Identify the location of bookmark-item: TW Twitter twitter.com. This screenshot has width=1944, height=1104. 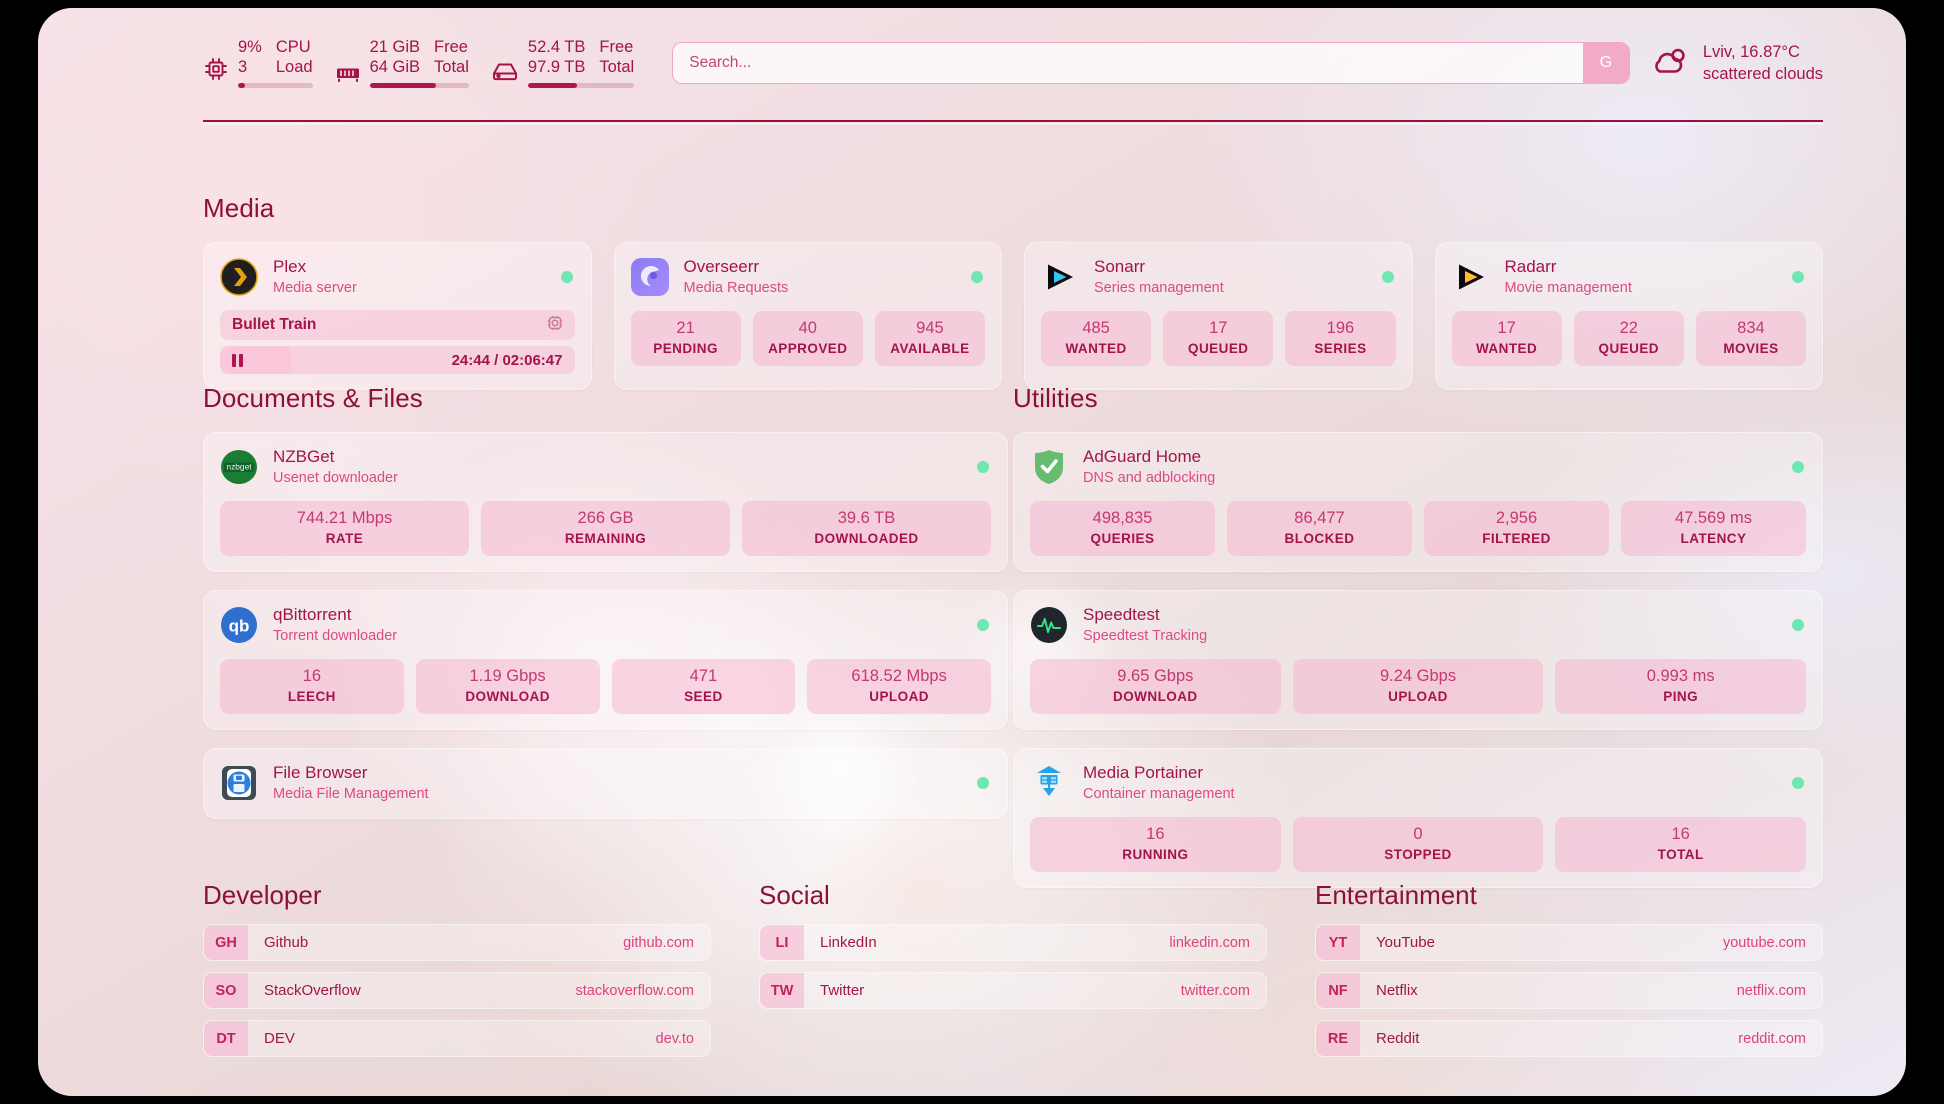
(1013, 990).